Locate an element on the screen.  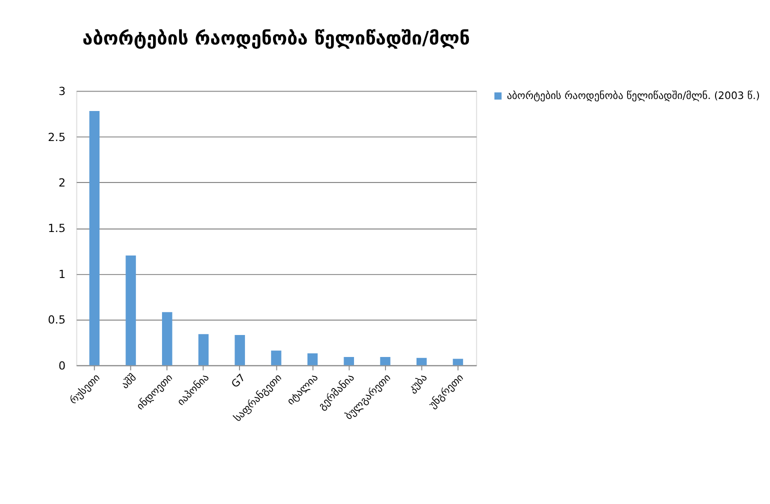
legend-label: აბორტების რაოდენობა წელიწადში/მლნ. (2003 წ.) is located at coordinates (633, 96).